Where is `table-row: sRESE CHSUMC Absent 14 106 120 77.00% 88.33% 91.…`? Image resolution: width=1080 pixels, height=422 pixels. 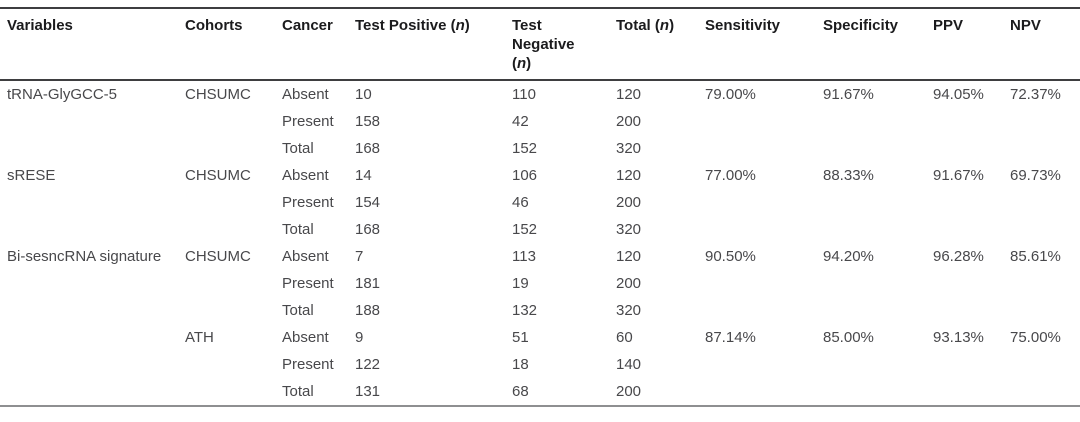 table-row: sRESE CHSUMC Absent 14 106 120 77.00% 88.33% 91.… is located at coordinates (540, 175).